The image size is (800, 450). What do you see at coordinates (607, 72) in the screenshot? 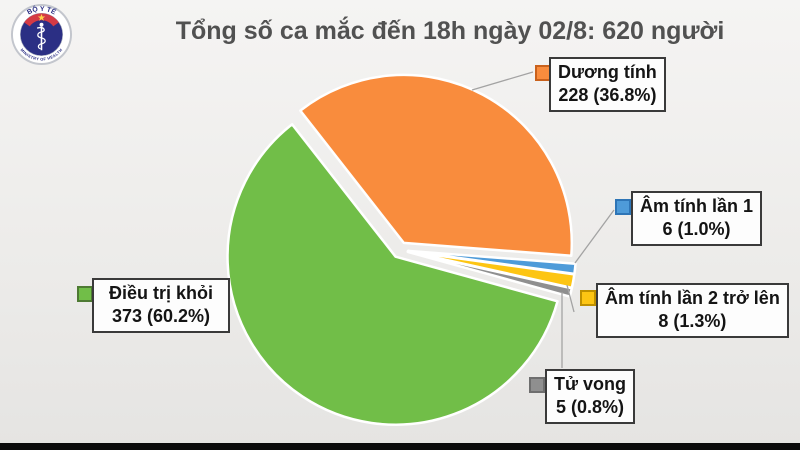
I see `callout-label: Dương tính` at bounding box center [607, 72].